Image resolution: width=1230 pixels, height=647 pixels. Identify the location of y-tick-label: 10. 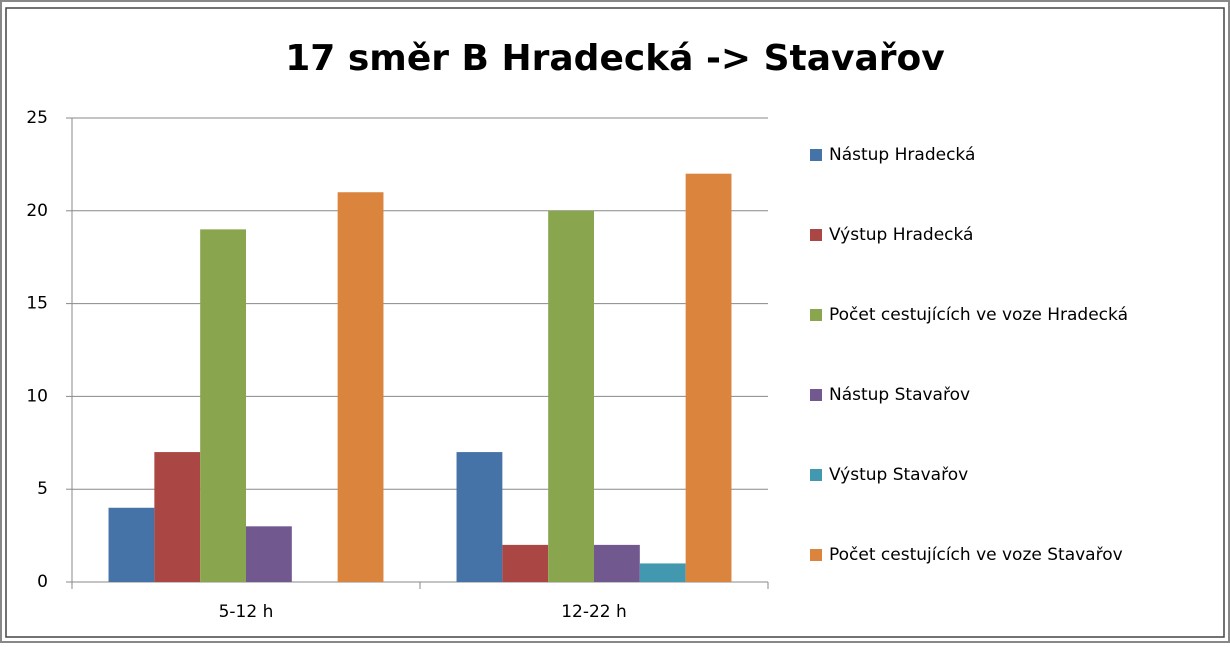
(37, 396).